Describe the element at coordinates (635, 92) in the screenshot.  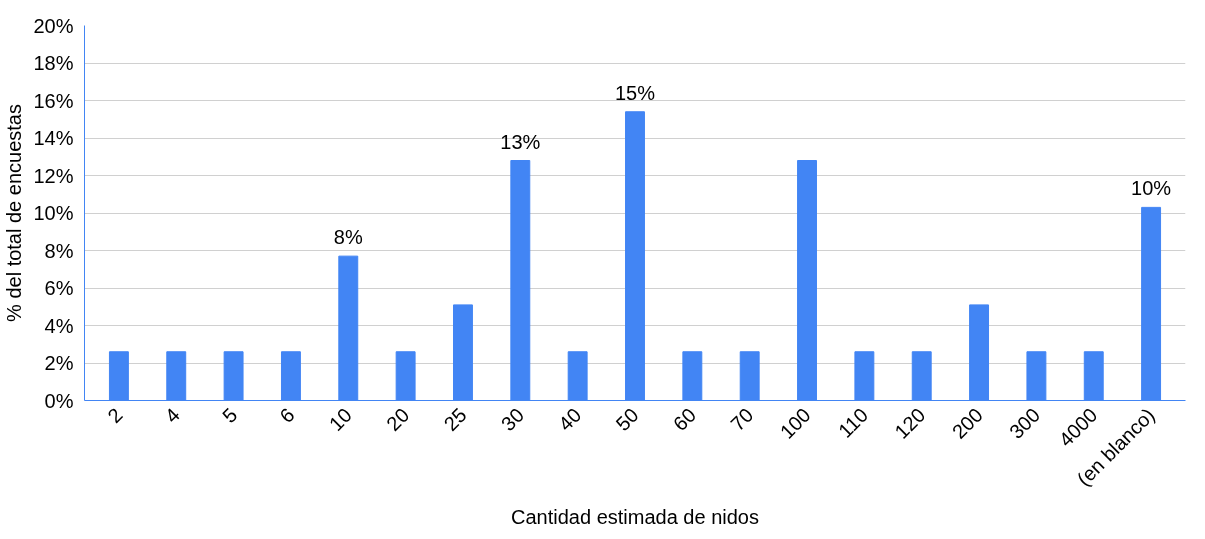
I see `data-label: 15%` at that location.